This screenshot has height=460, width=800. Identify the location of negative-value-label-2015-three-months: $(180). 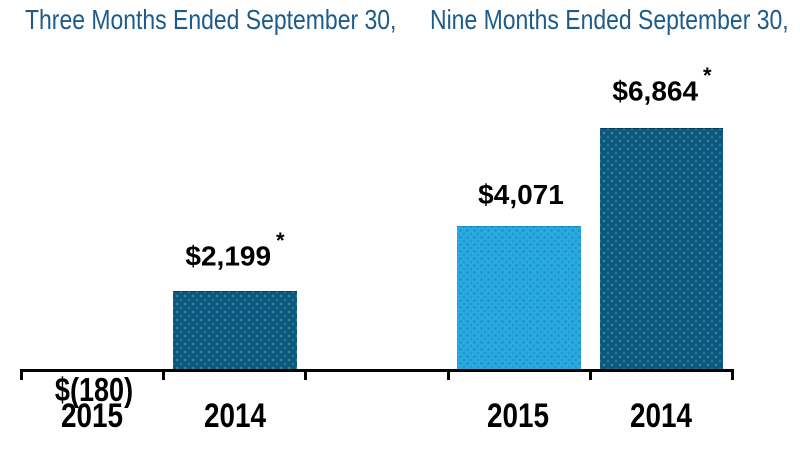
(94, 389).